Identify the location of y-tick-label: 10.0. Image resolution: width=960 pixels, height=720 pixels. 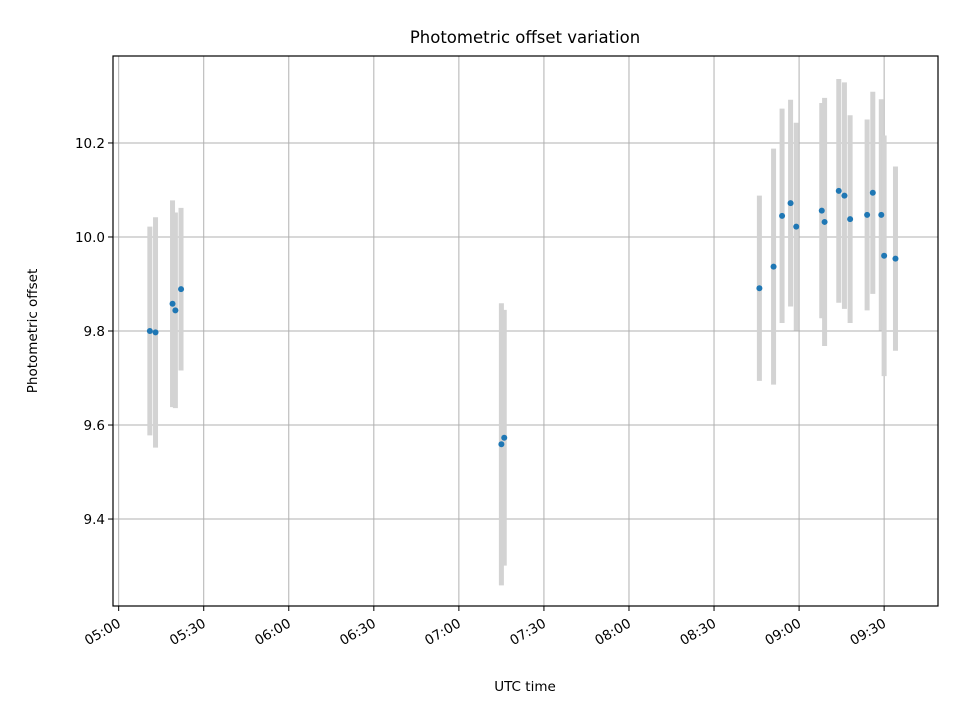
(90, 238).